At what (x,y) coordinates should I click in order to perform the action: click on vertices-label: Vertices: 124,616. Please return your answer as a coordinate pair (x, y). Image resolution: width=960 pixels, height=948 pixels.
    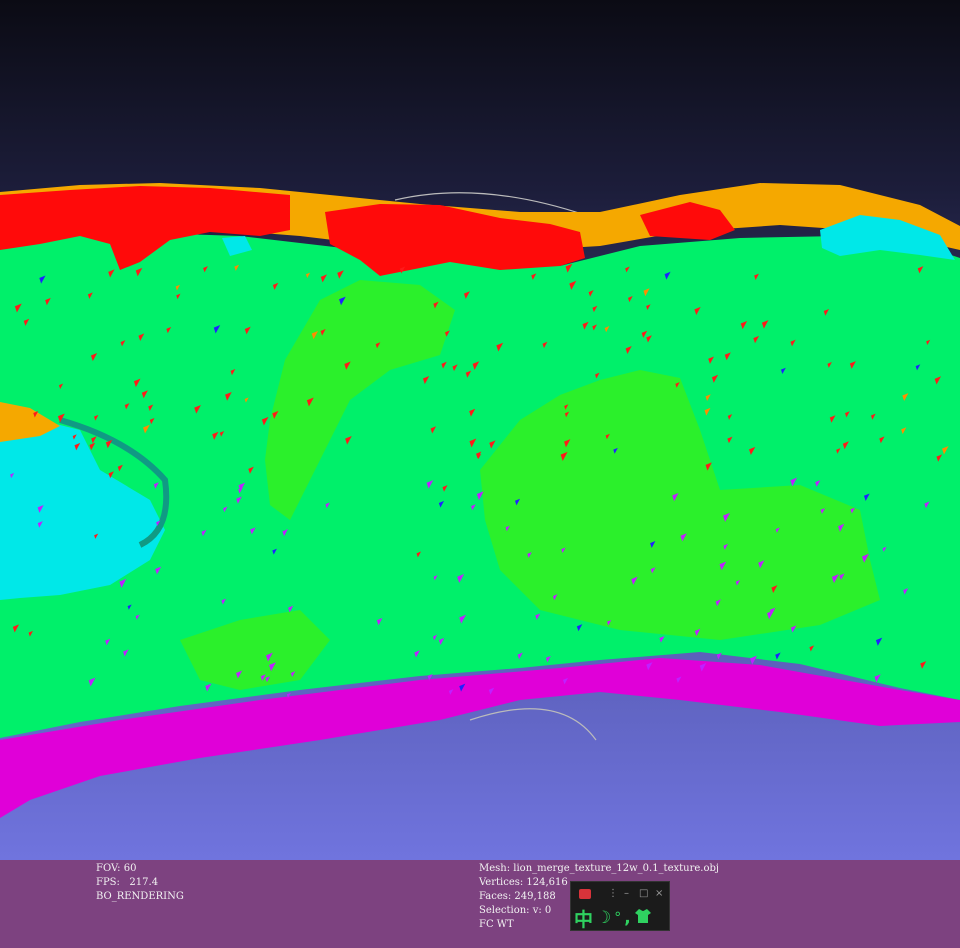
    Looking at the image, I should click on (523, 882).